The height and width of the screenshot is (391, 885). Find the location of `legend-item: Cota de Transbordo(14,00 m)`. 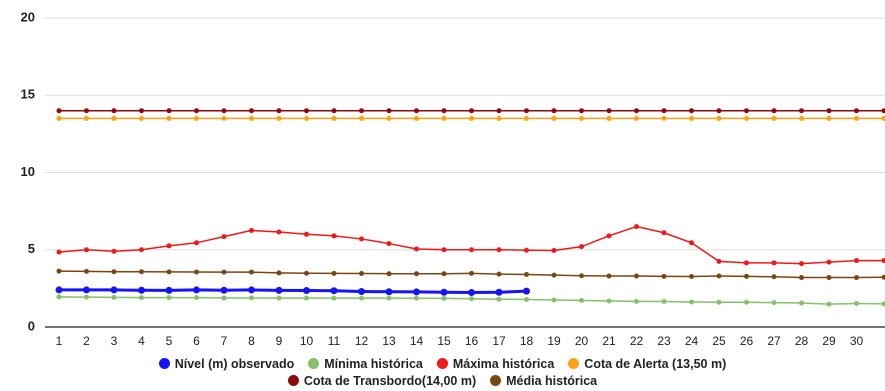

legend-item: Cota de Transbordo(14,00 m) is located at coordinates (382, 380).